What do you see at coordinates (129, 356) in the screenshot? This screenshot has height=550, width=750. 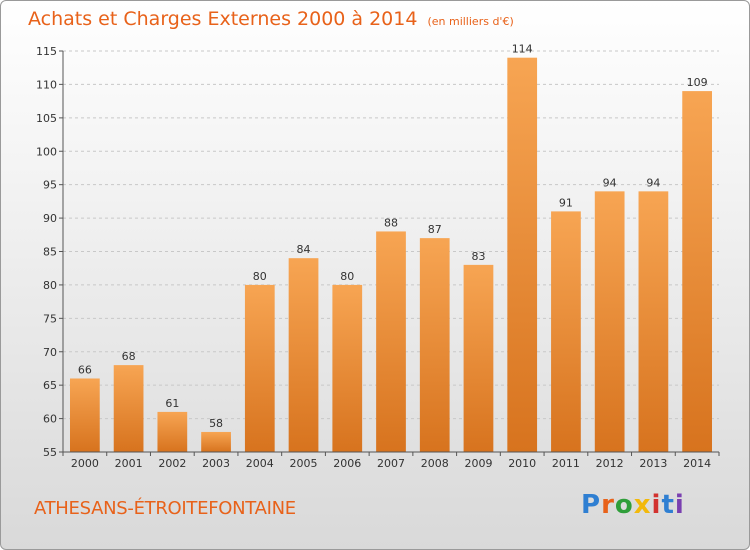 I see `bar-value-label: 68` at bounding box center [129, 356].